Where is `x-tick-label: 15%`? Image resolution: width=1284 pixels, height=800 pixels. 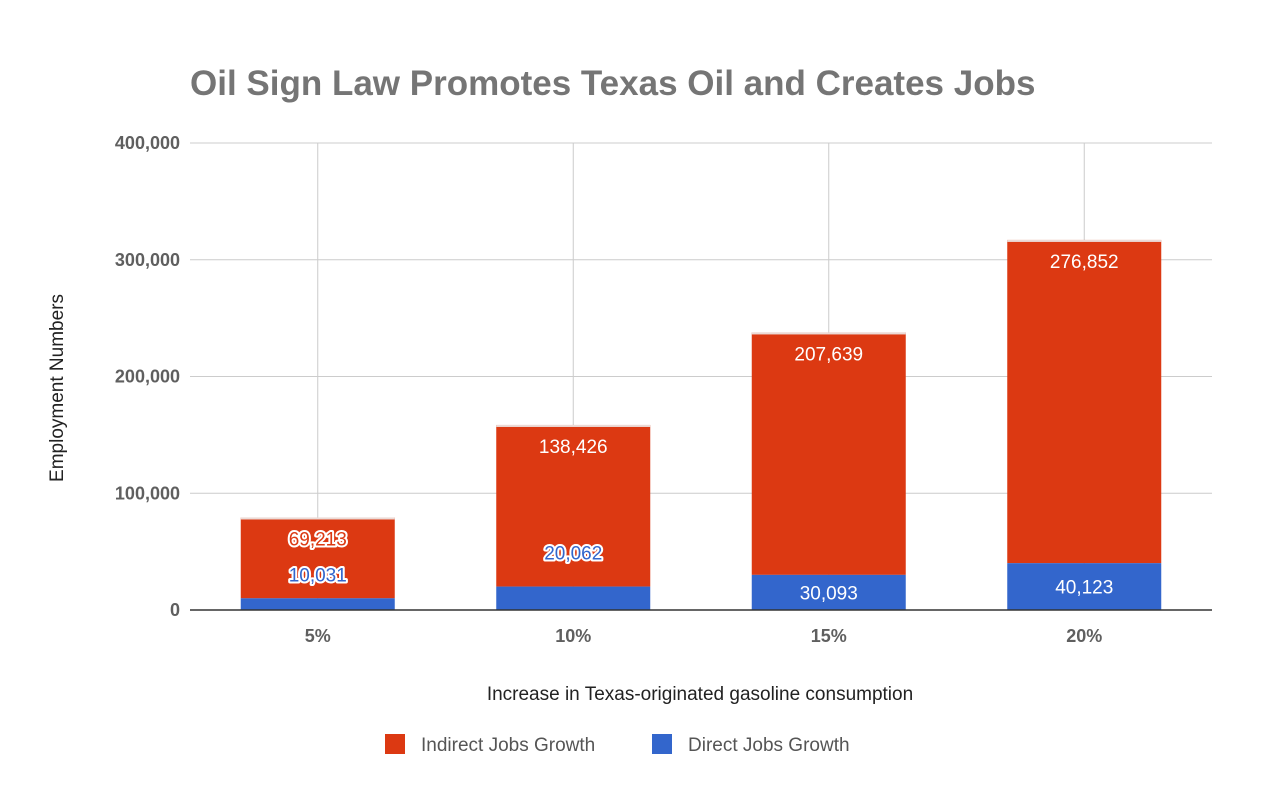
x-tick-label: 15% is located at coordinates (829, 636).